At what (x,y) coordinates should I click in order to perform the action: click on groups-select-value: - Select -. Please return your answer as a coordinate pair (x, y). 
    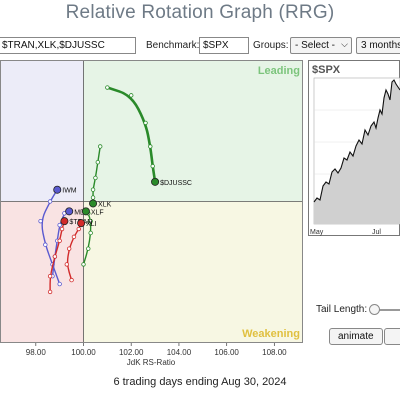
    Looking at the image, I should click on (315, 45).